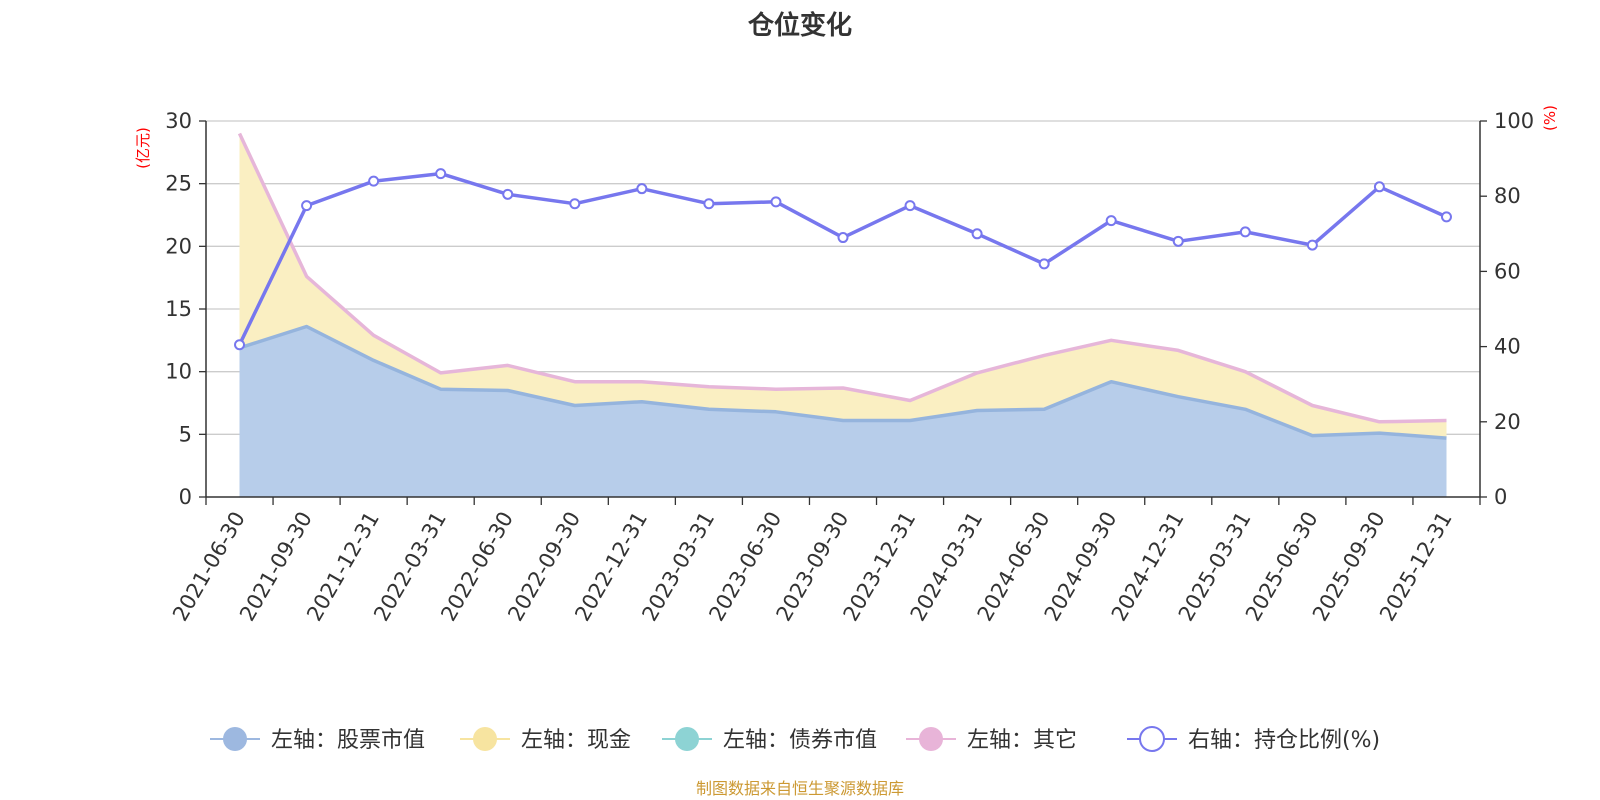 This screenshot has height=800, width=1600. Describe the element at coordinates (178, 309) in the screenshot. I see `left-axis-tick-label: 15` at that location.